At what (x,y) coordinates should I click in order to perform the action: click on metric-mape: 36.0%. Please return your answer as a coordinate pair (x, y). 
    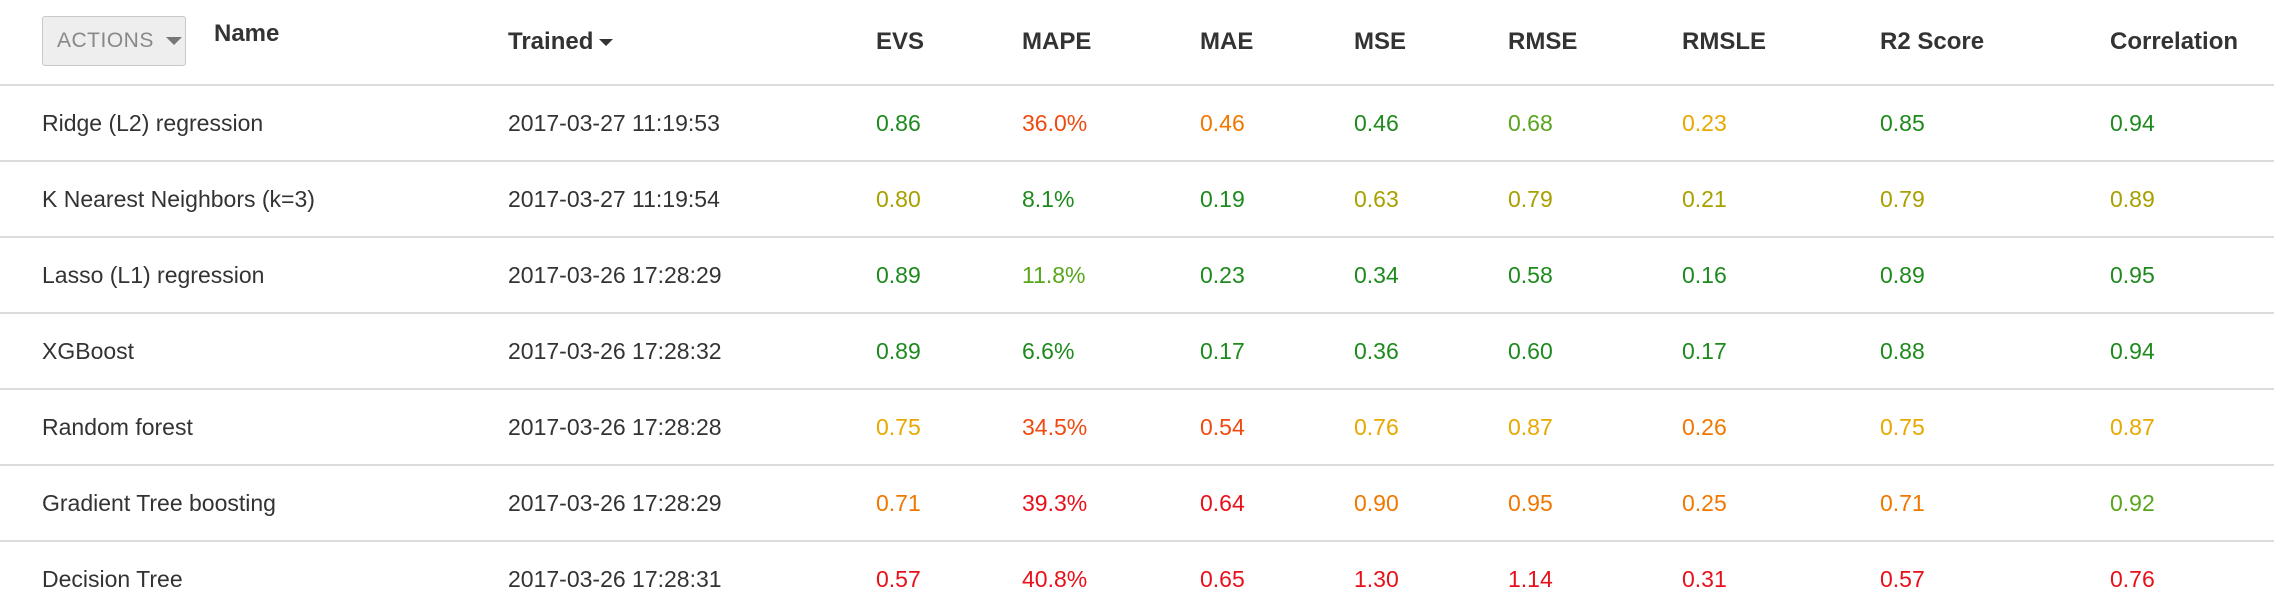
    Looking at the image, I should click on (1055, 122).